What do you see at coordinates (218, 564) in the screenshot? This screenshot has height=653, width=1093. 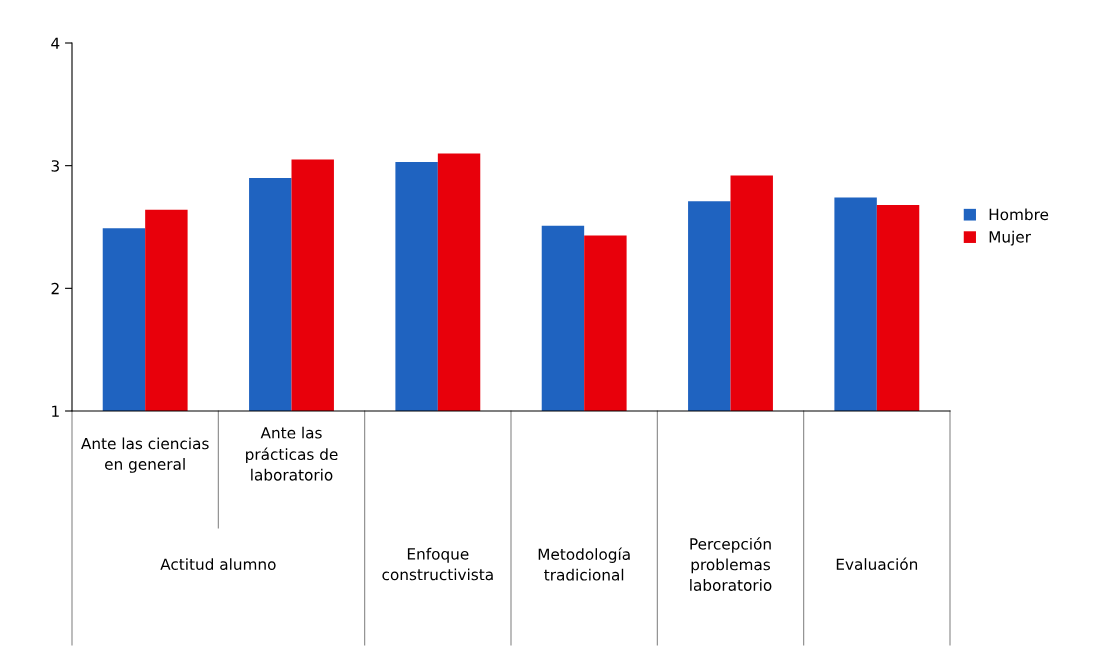 I see `text: Actitud alumno` at bounding box center [218, 564].